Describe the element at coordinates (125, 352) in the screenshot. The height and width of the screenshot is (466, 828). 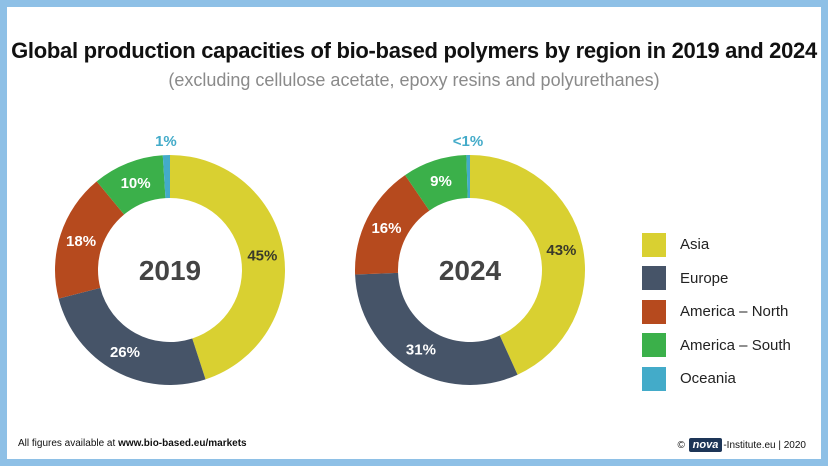
I see `data-label-2019-europe: 26%` at that location.